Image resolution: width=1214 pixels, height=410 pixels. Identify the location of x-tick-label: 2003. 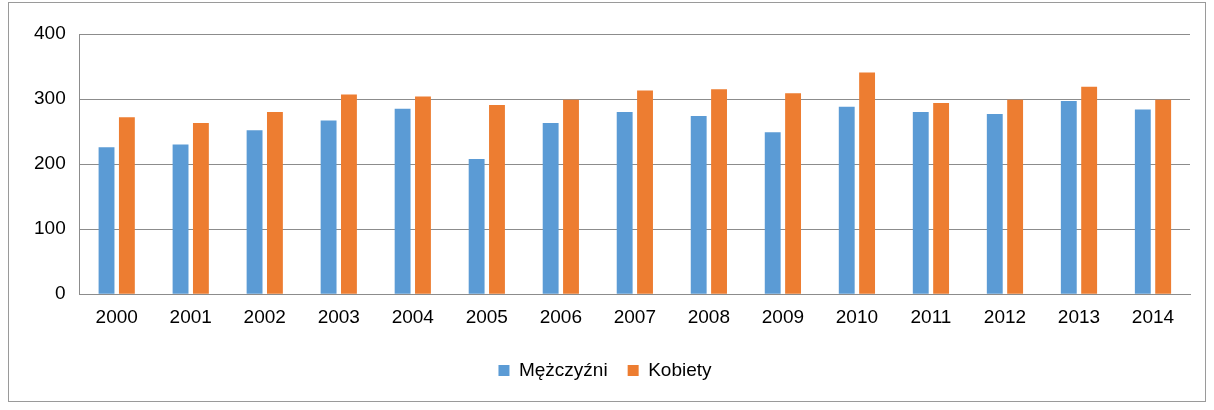
(338, 316).